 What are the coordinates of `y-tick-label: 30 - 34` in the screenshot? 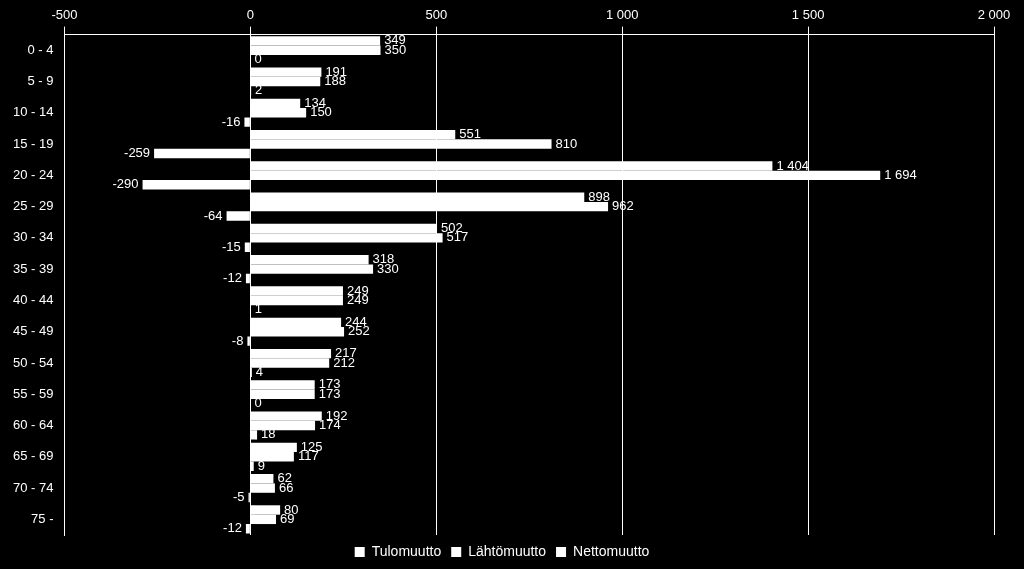 It's located at (33, 237).